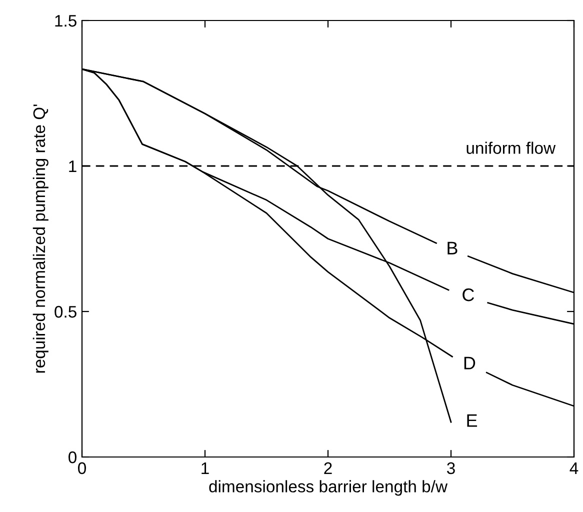 This screenshot has height=512, width=583. What do you see at coordinates (65, 312) in the screenshot?
I see `y-tick-label: 0.5` at bounding box center [65, 312].